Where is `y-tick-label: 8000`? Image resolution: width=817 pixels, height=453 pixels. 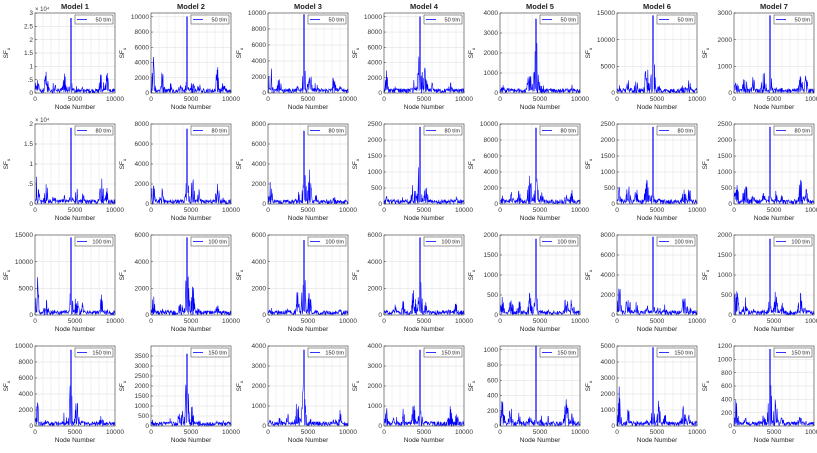
y-tick-label: 8000 is located at coordinates (142, 32).